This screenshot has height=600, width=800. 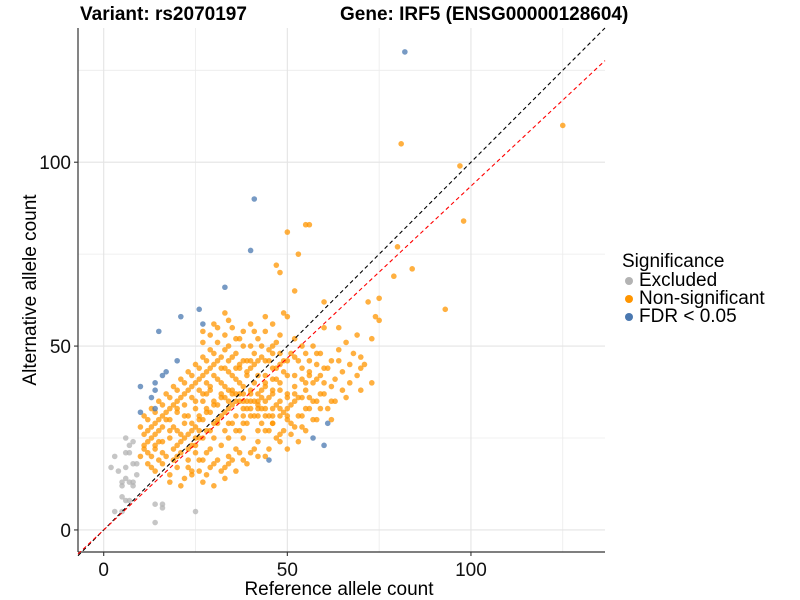 I want to click on legend-item-fdr: FDR < 0.05, so click(x=693, y=316).